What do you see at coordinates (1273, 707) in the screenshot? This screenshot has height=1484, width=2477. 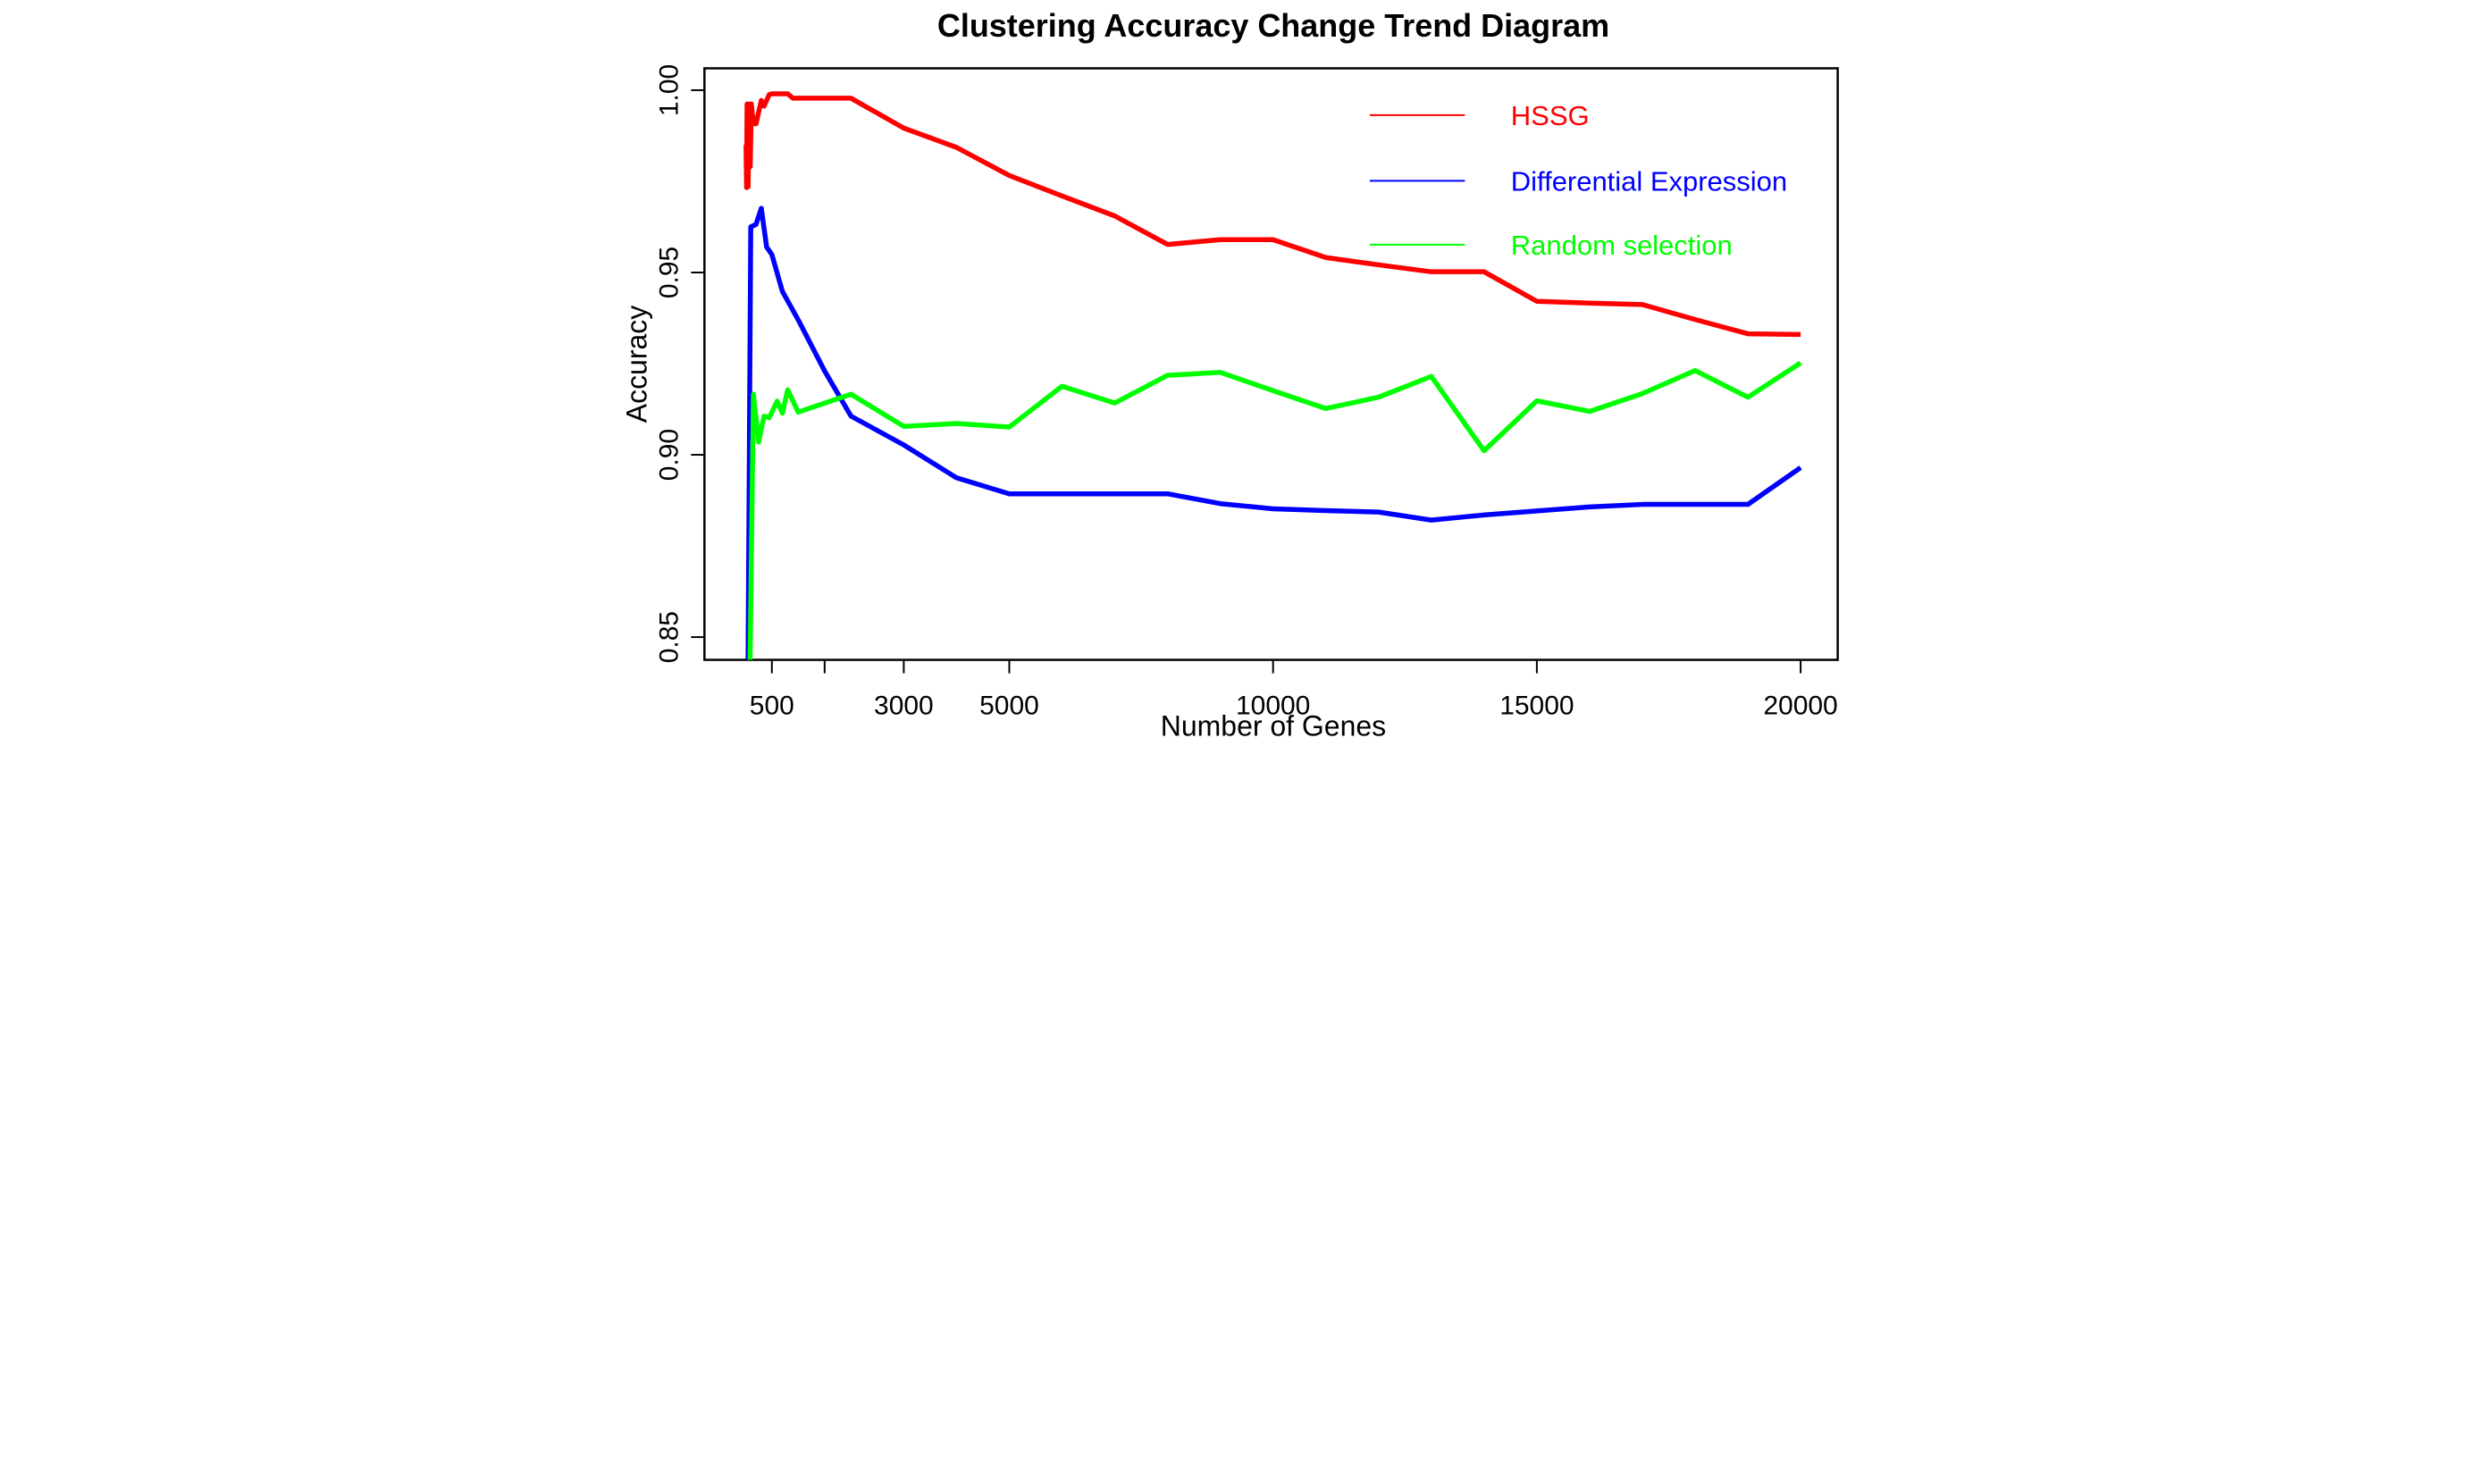 I see `x-tick-label: 10000` at bounding box center [1273, 707].